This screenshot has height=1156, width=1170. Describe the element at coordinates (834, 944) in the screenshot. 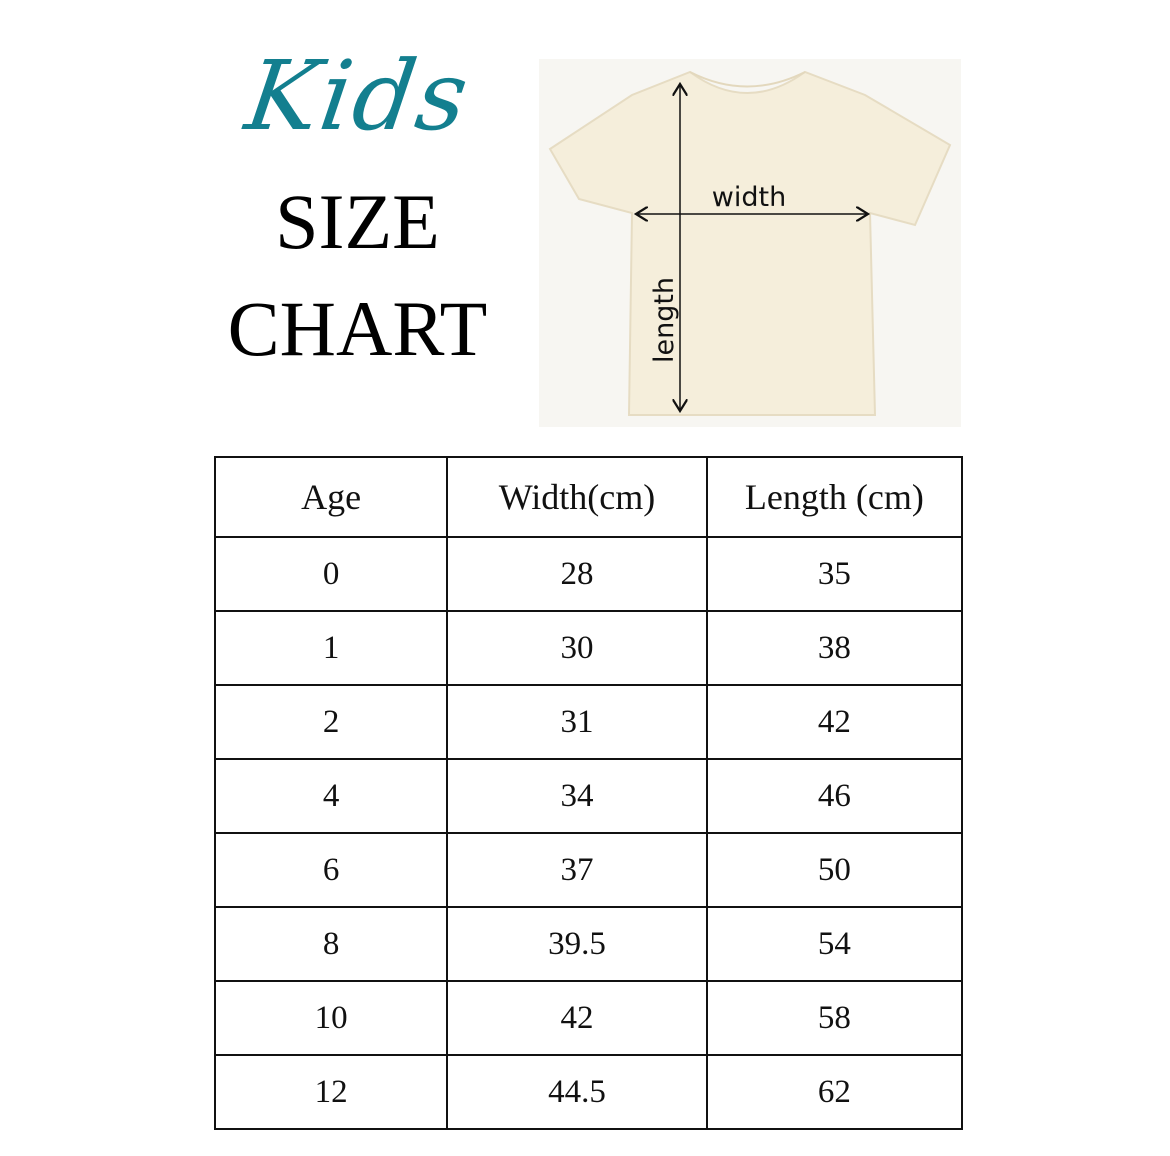

I see `length-cell: 54` at that location.